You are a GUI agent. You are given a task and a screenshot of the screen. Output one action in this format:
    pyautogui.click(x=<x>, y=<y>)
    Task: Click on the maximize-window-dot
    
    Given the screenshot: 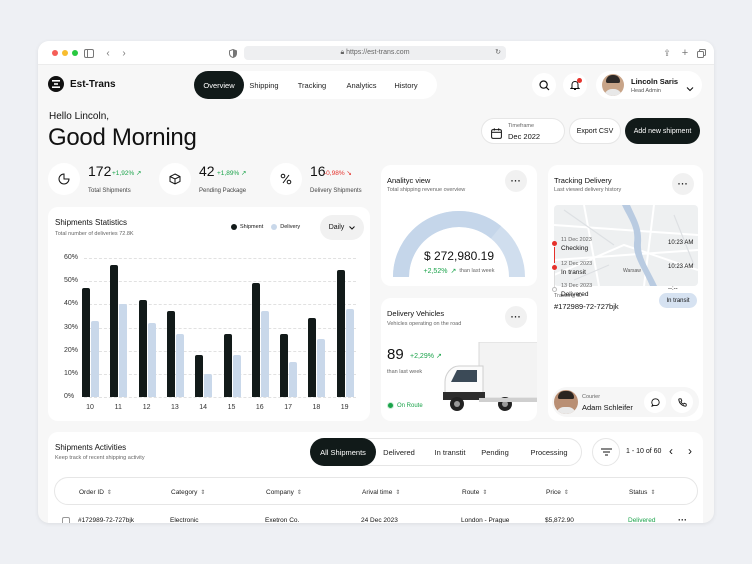 What is the action you would take?
    pyautogui.click(x=75, y=53)
    